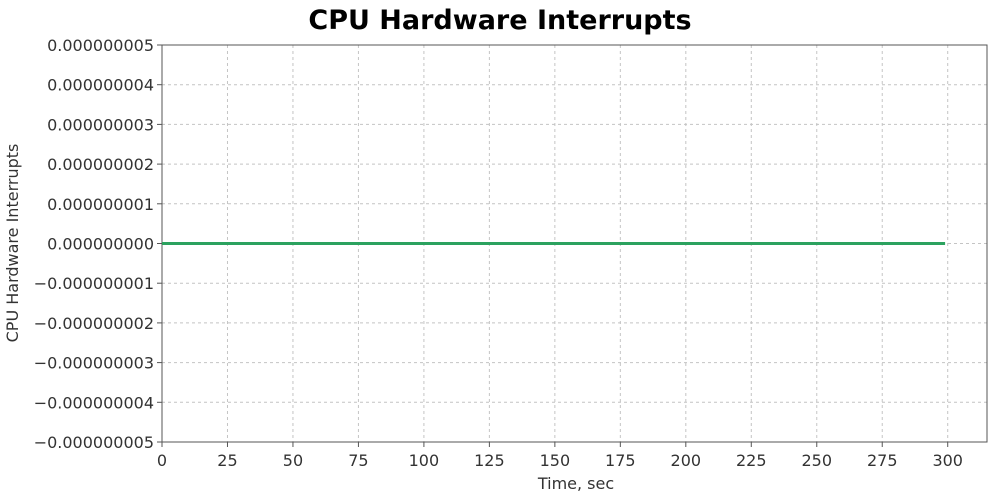  I want to click on y-tick-label: 0.000000001, so click(100, 204).